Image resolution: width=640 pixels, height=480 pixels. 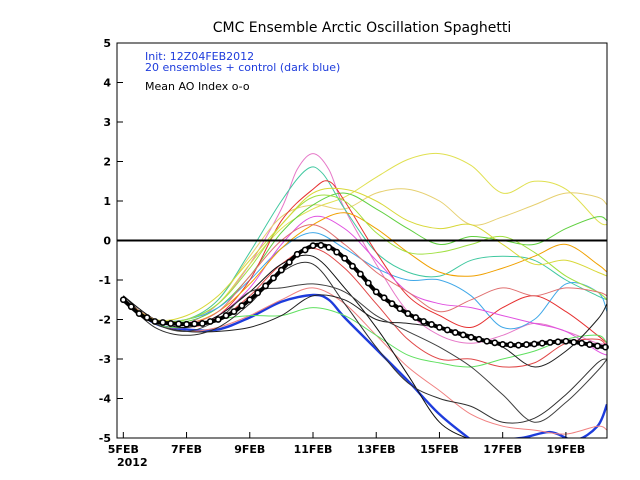 I want to click on mean-annotation: Mean AO Index o-o, so click(x=197, y=86).